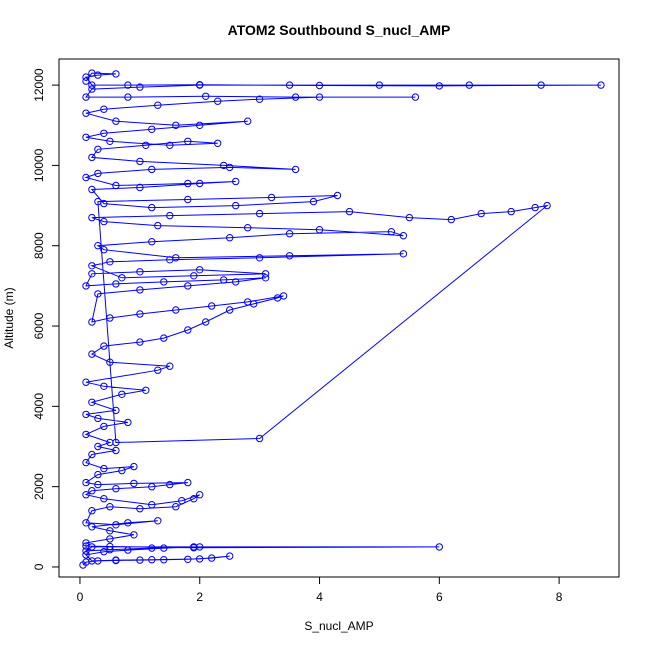  Describe the element at coordinates (319, 597) in the screenshot. I see `x-tick-label: 4` at that location.